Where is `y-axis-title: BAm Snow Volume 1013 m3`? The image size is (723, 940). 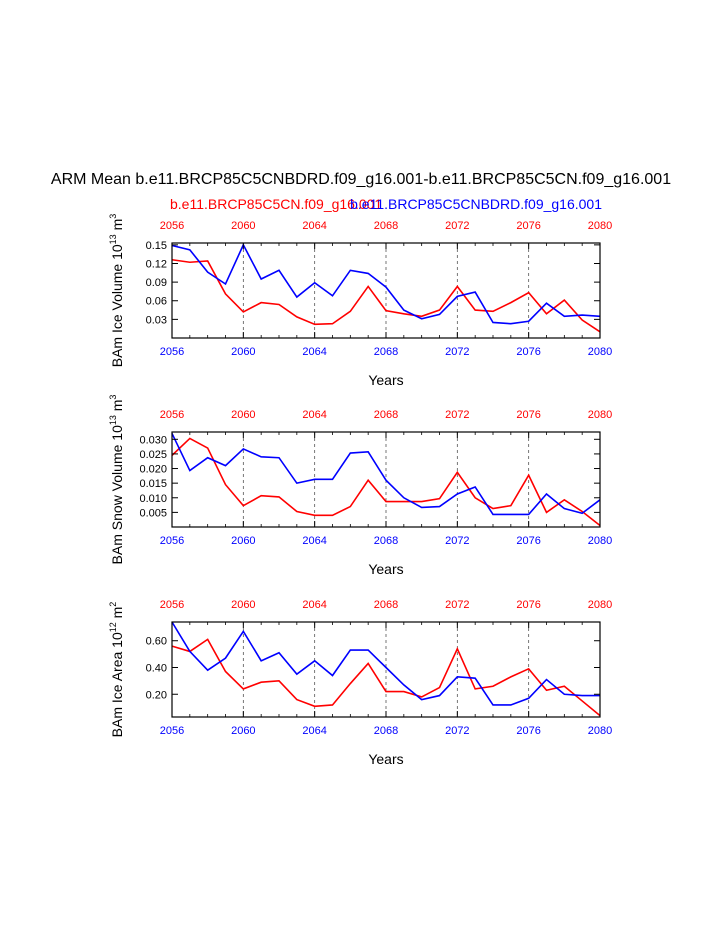
y-axis-title: BAm Snow Volume 1013 m3 is located at coordinates (116, 480).